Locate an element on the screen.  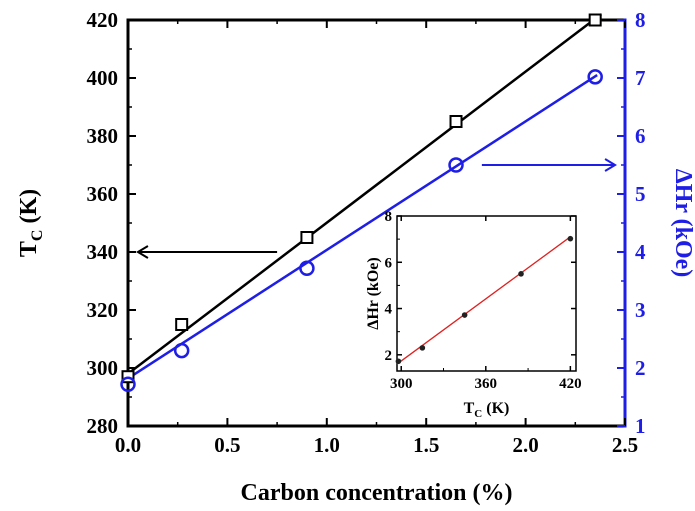
inset-frame is located at coordinates (486, 293).